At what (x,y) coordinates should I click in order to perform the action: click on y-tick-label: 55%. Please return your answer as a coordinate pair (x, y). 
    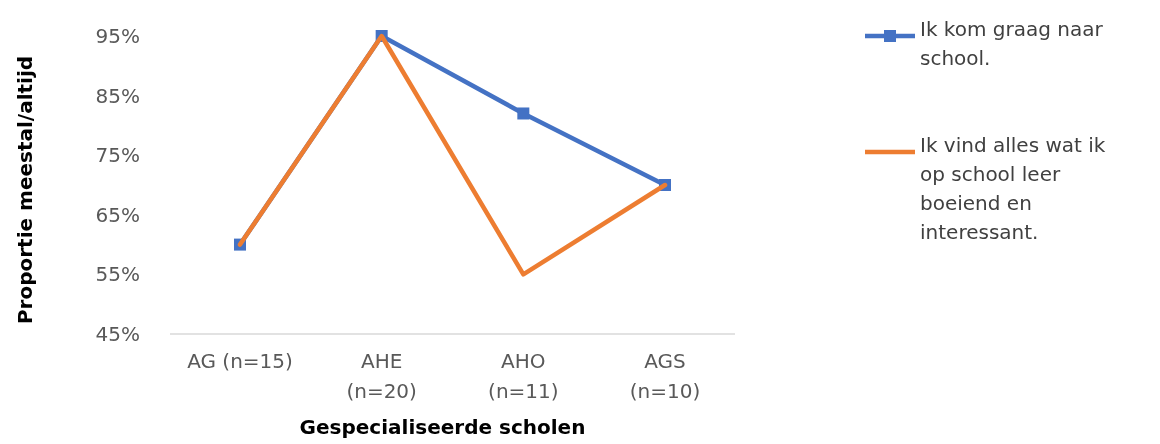
    Looking at the image, I should click on (117, 274).